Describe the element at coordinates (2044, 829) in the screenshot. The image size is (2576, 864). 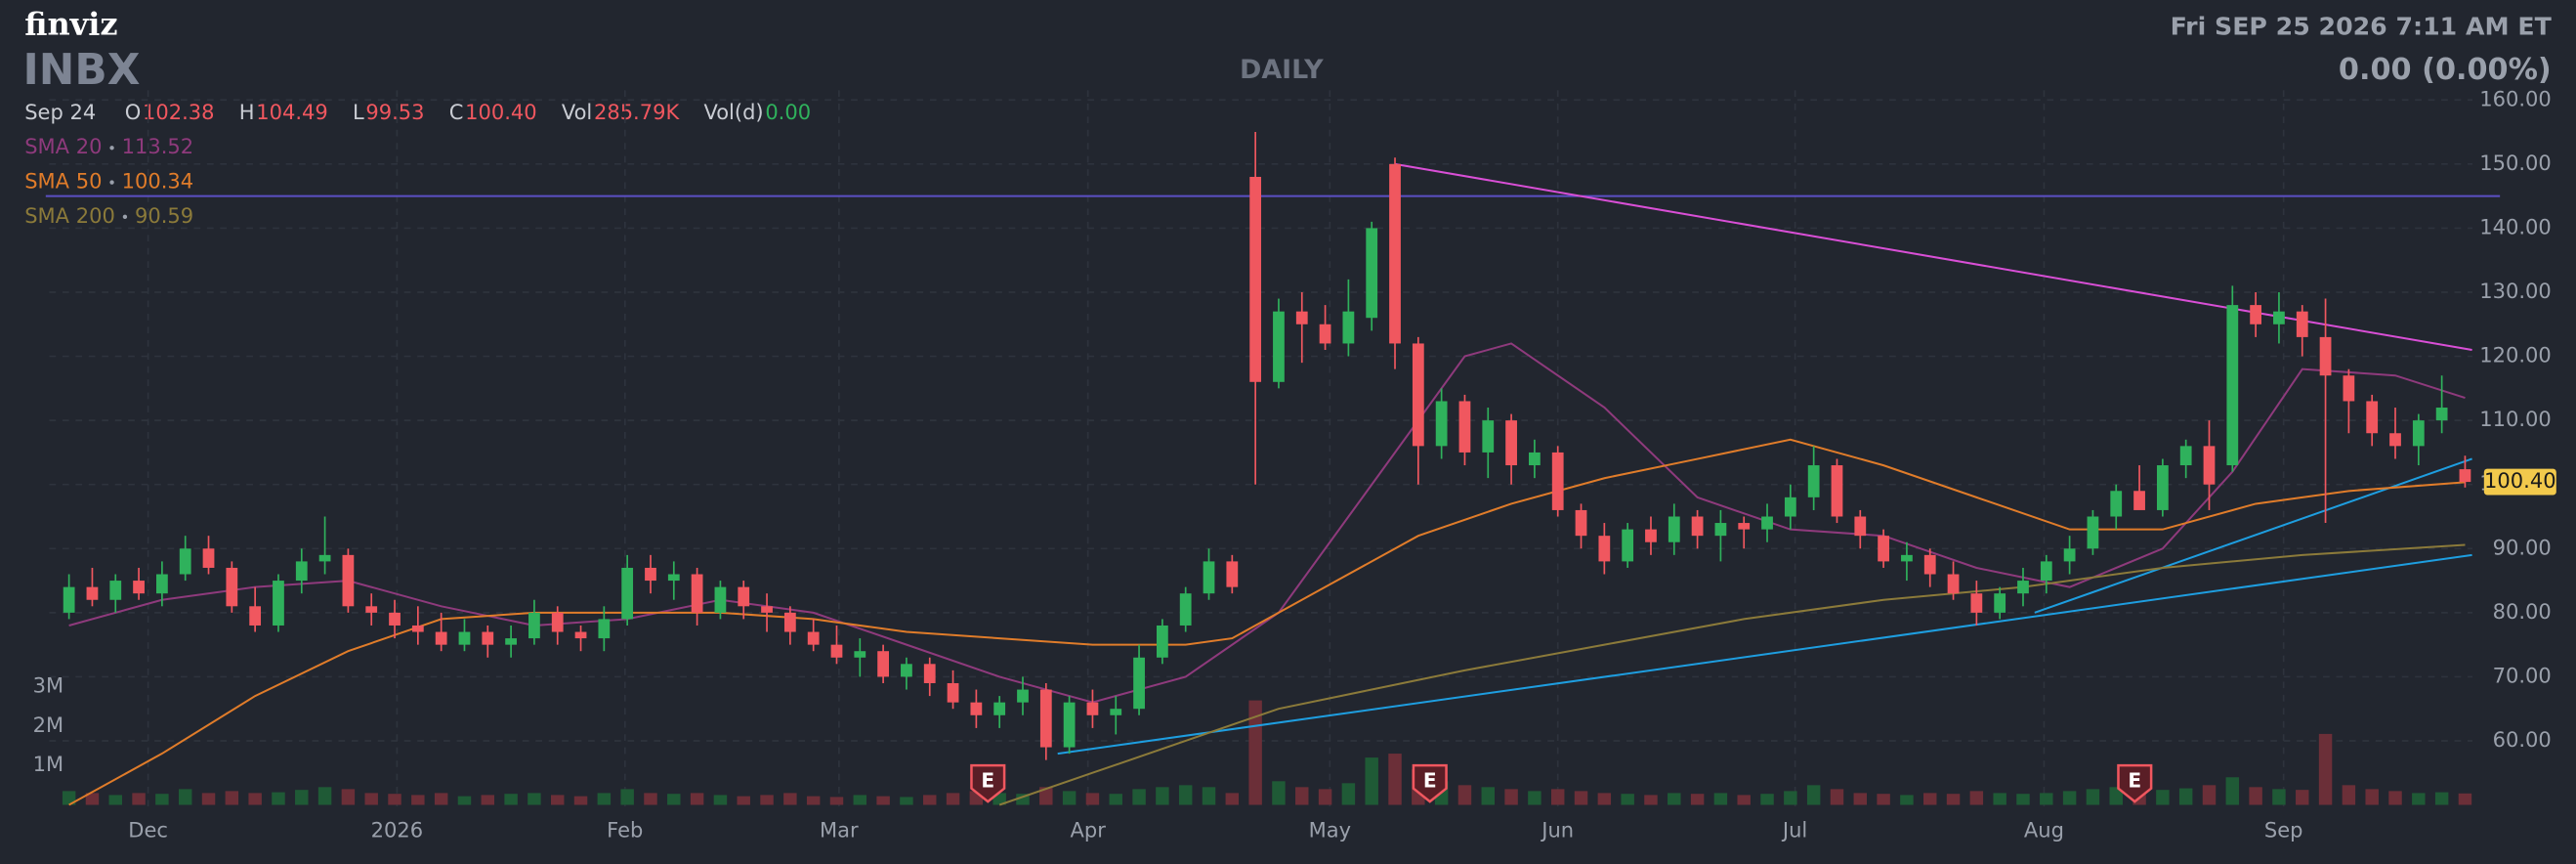
I see `x-tick-label: Aug` at that location.